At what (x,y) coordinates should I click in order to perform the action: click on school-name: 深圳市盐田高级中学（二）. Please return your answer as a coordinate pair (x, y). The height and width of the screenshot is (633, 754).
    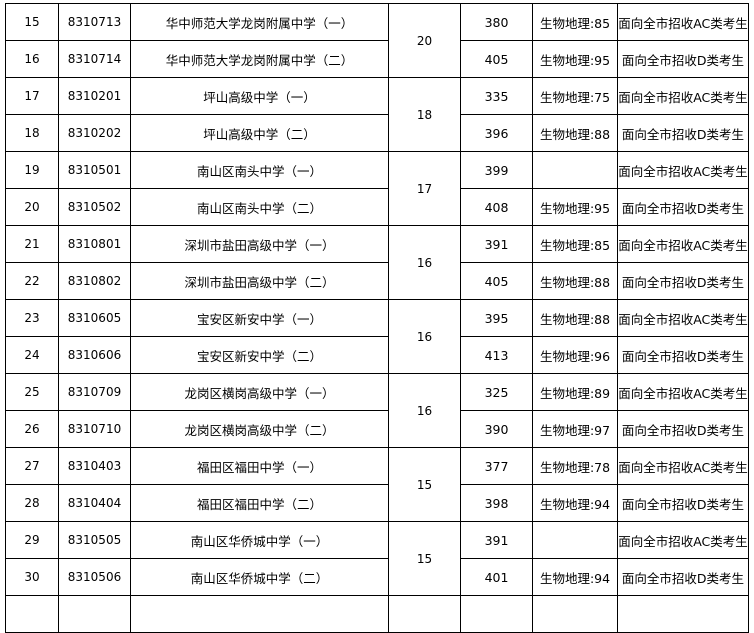
    Looking at the image, I should click on (259, 281).